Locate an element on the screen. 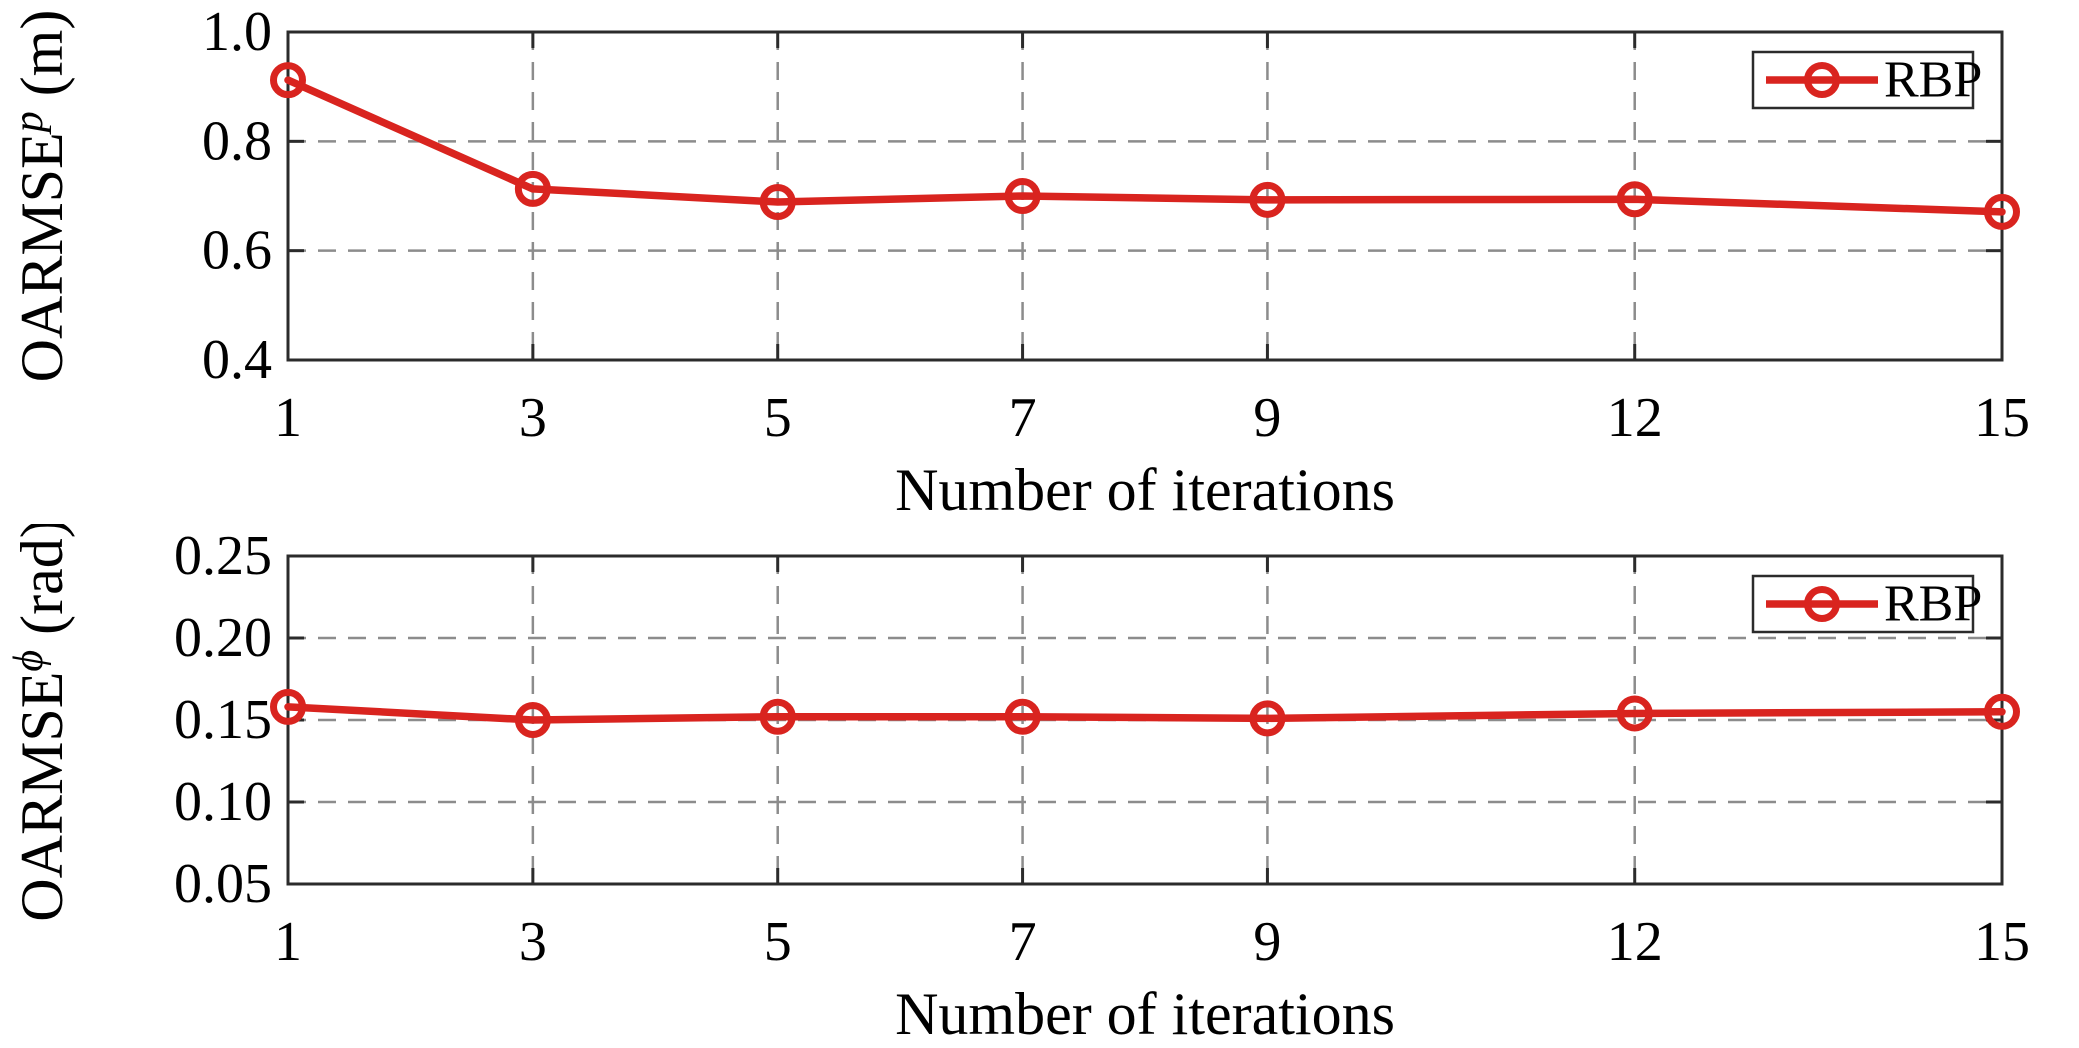 The height and width of the screenshot is (1048, 2079). y-axis-label: OARMSEp (m) is located at coordinates (40, 196).